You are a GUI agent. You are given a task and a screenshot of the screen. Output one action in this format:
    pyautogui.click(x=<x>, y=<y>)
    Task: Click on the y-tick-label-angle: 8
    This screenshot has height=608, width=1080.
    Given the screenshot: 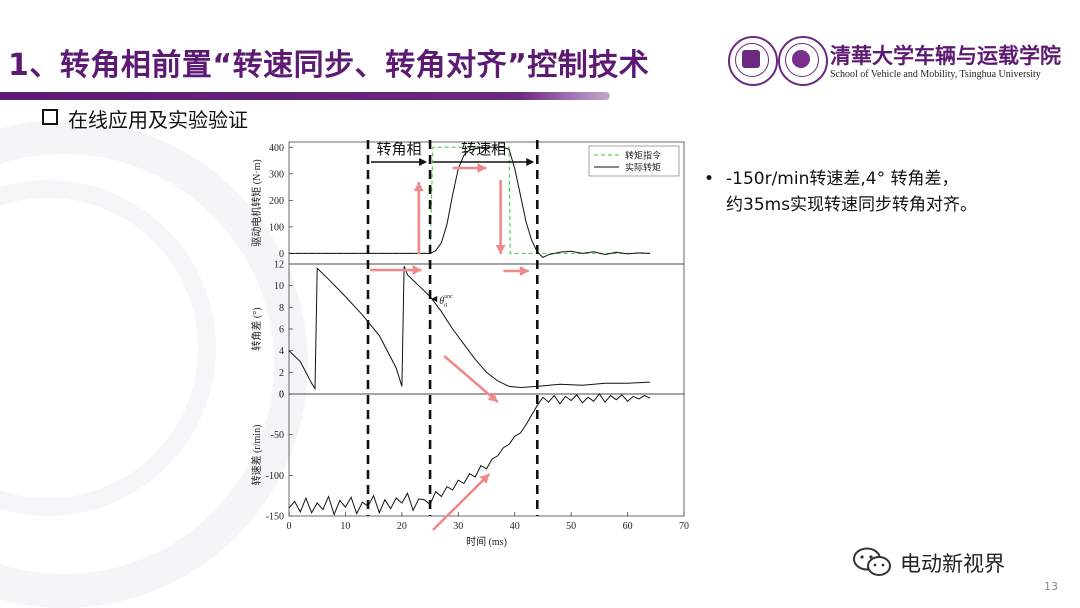 What is the action you would take?
    pyautogui.click(x=281, y=308)
    